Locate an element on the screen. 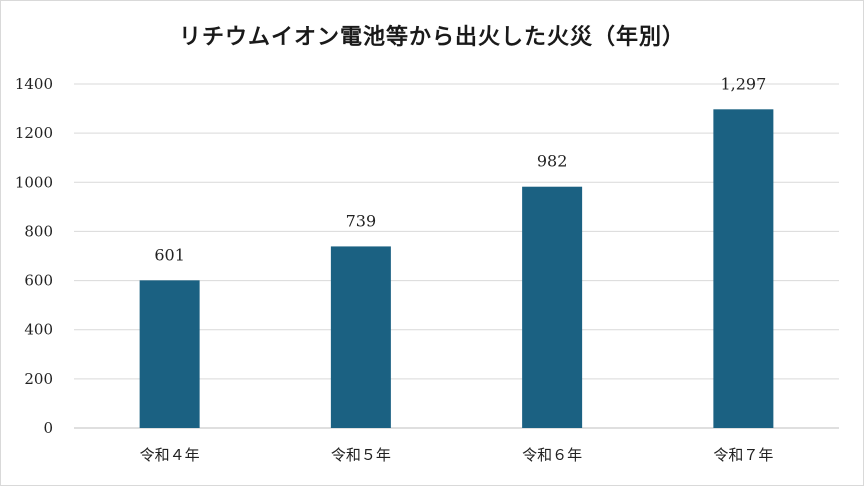  y-tick-label: 1000 is located at coordinates (34, 182).